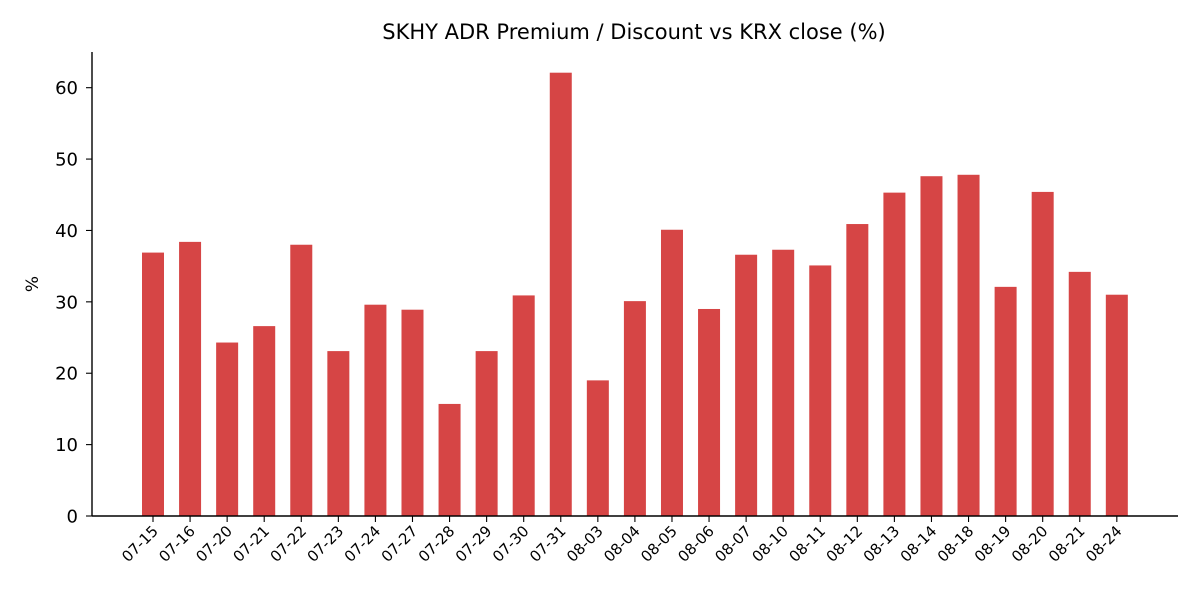 The image size is (1200, 600). Describe the element at coordinates (214, 544) in the screenshot. I see `x-tick-label: 07-20` at that location.